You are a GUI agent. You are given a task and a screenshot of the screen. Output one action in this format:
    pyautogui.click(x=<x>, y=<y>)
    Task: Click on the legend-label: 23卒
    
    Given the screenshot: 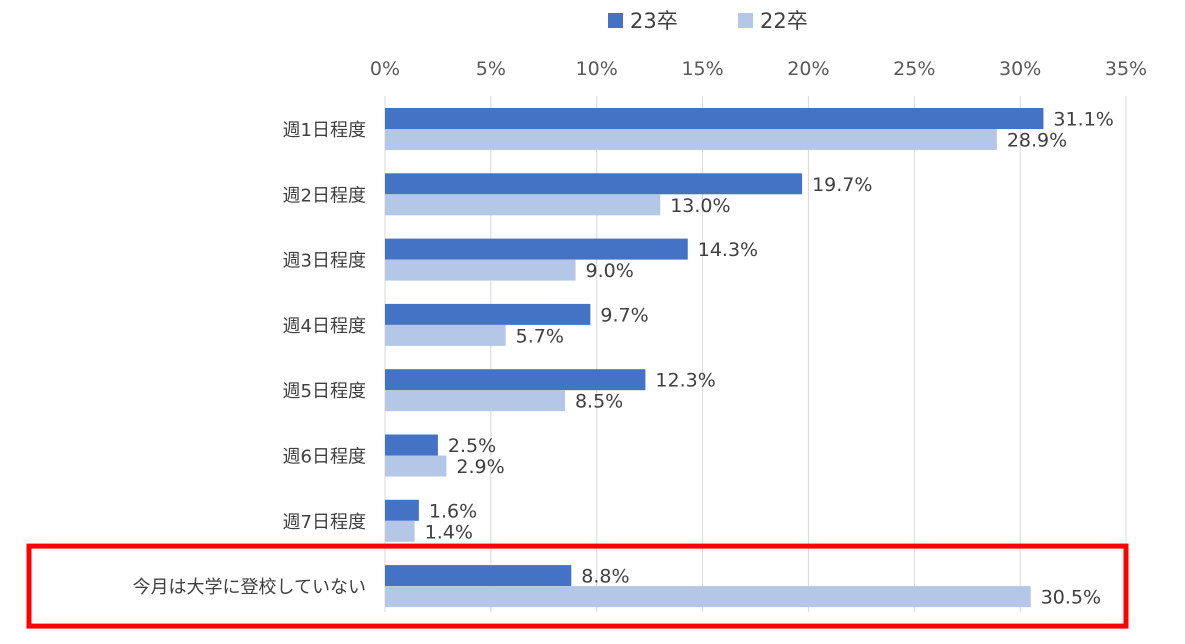 What is the action you would take?
    pyautogui.click(x=654, y=21)
    